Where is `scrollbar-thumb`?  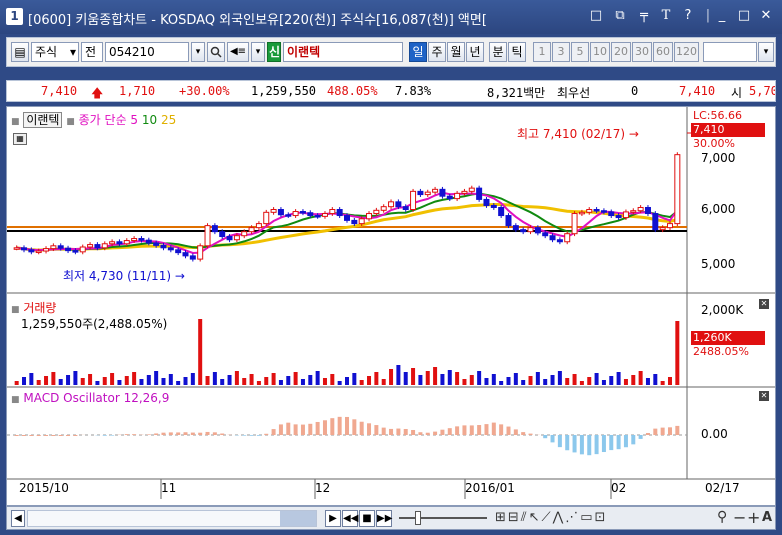 scrollbar-thumb is located at coordinates (298, 518).